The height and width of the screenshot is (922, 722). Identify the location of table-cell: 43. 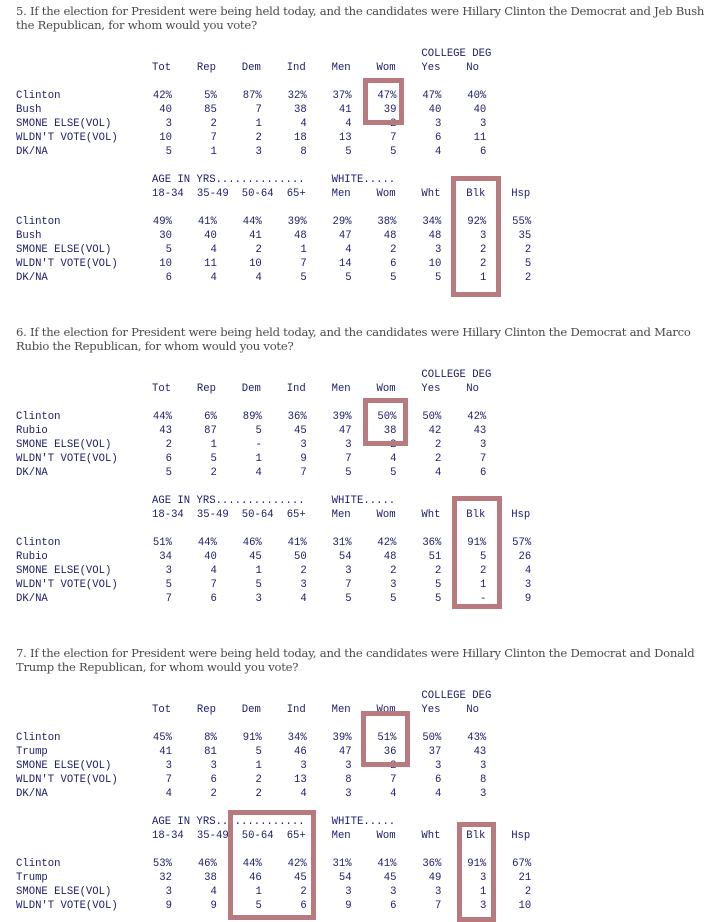
(480, 431).